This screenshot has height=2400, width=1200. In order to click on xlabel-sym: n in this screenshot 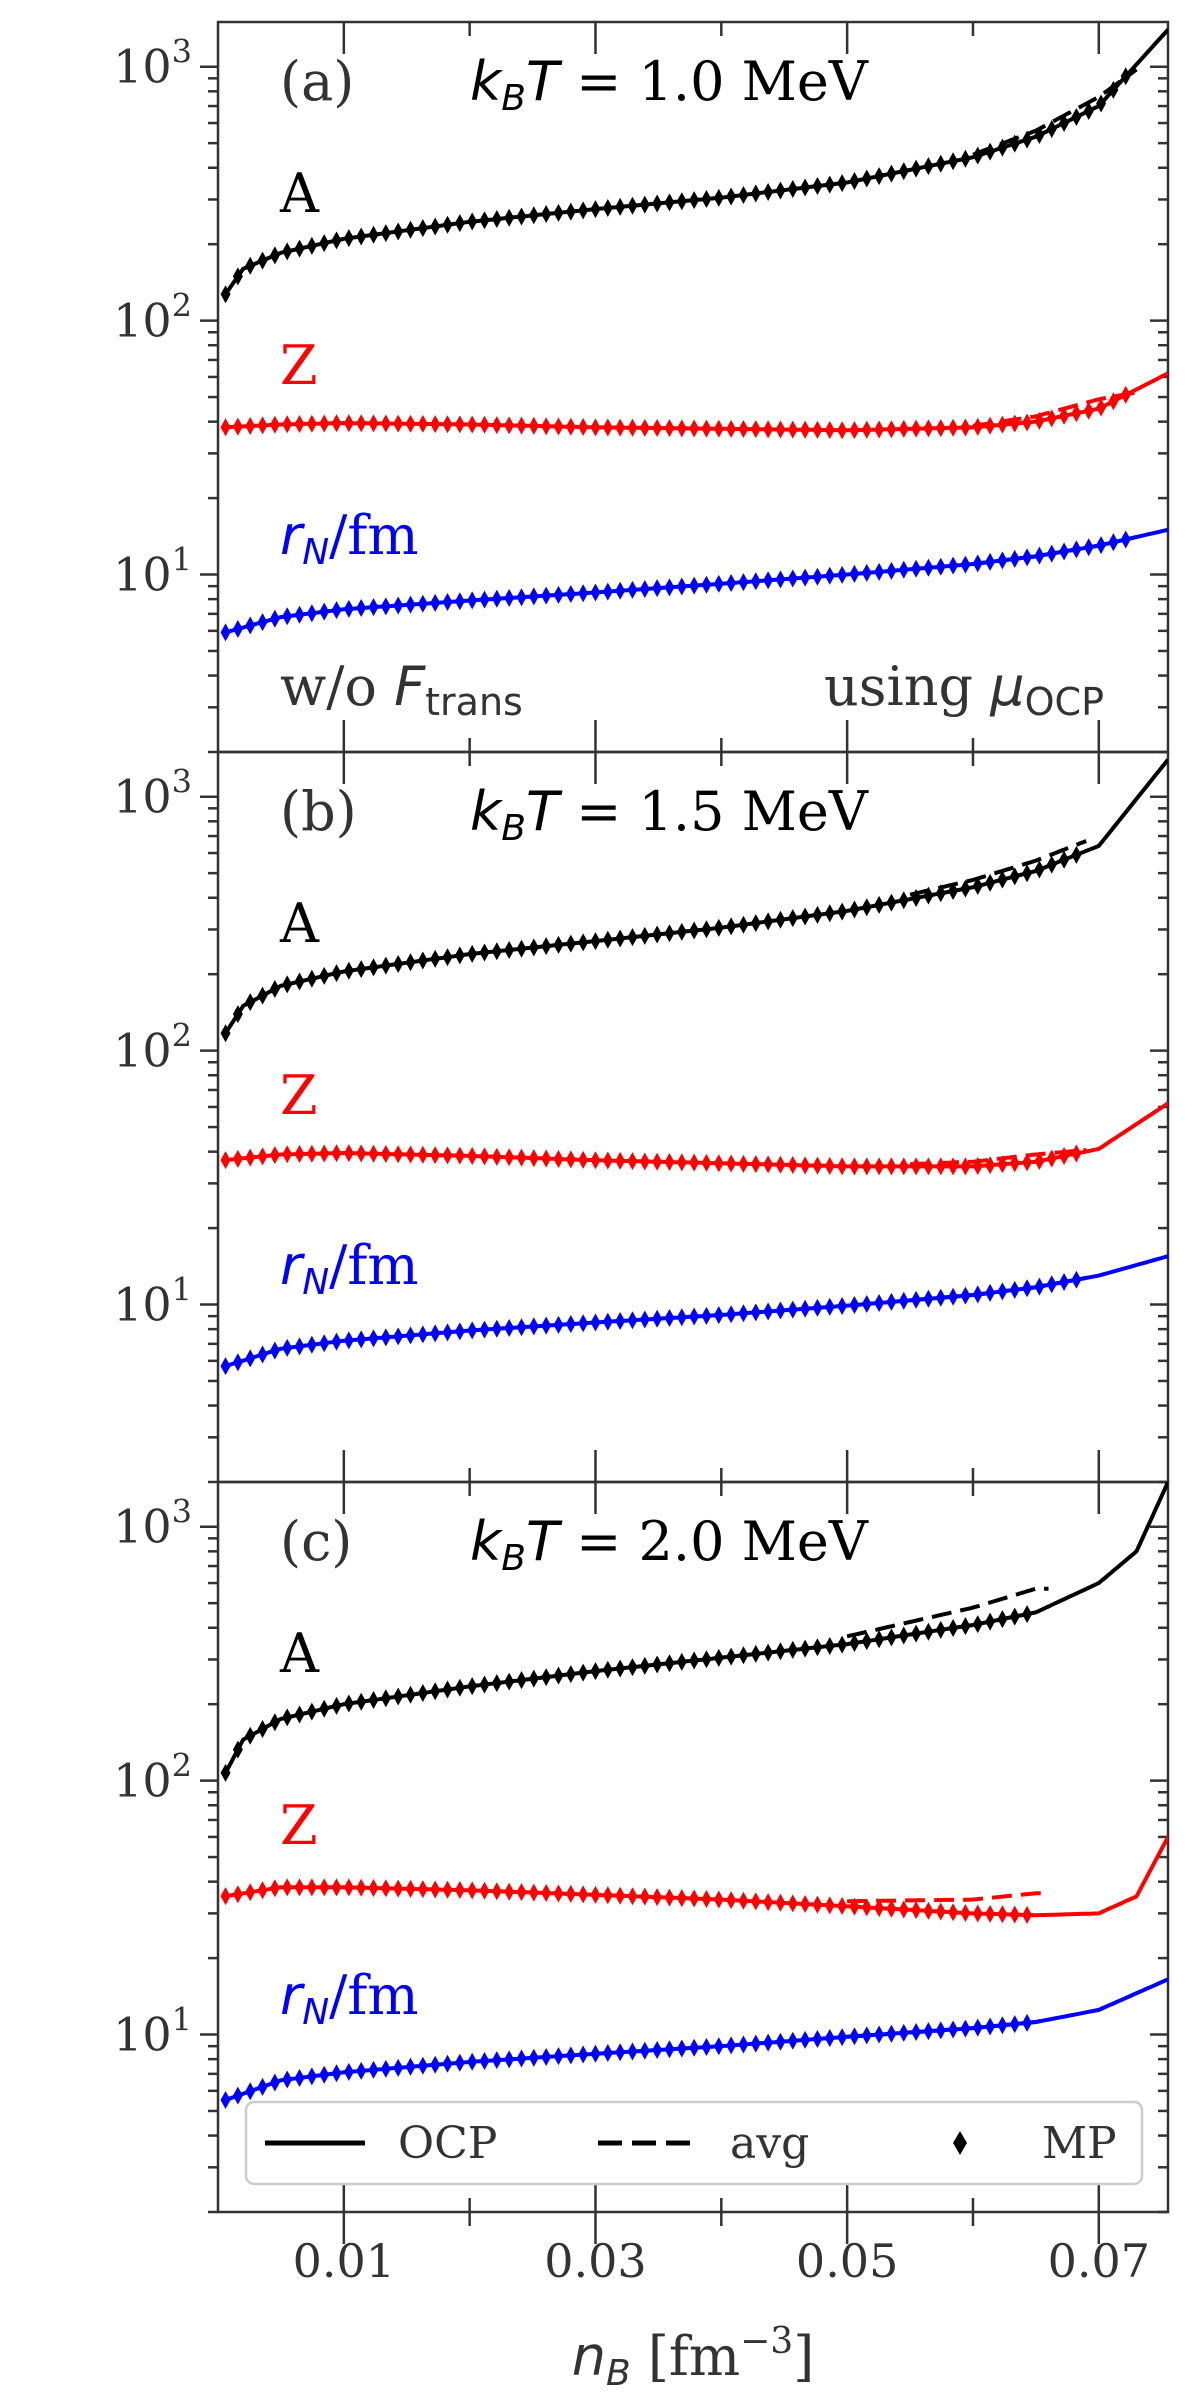, I will do `click(589, 2356)`.